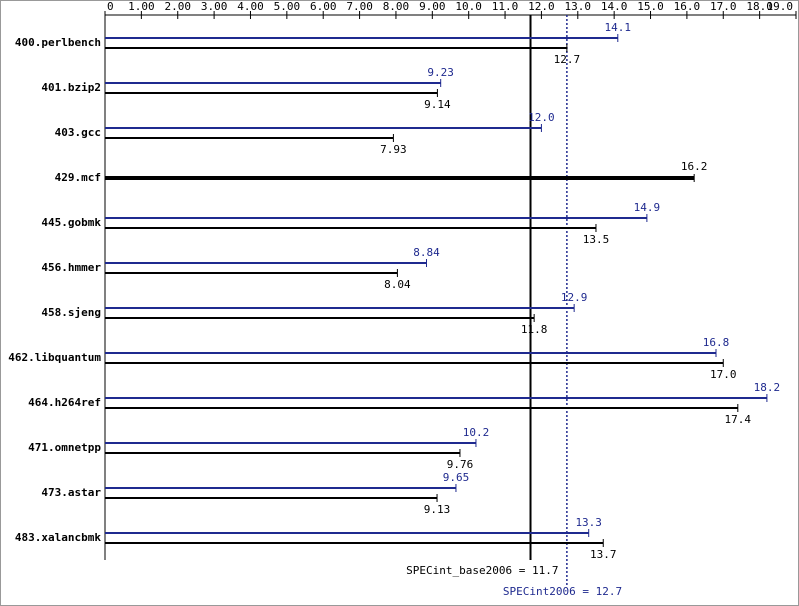  I want to click on x-tick-label: 0, so click(110, 6).